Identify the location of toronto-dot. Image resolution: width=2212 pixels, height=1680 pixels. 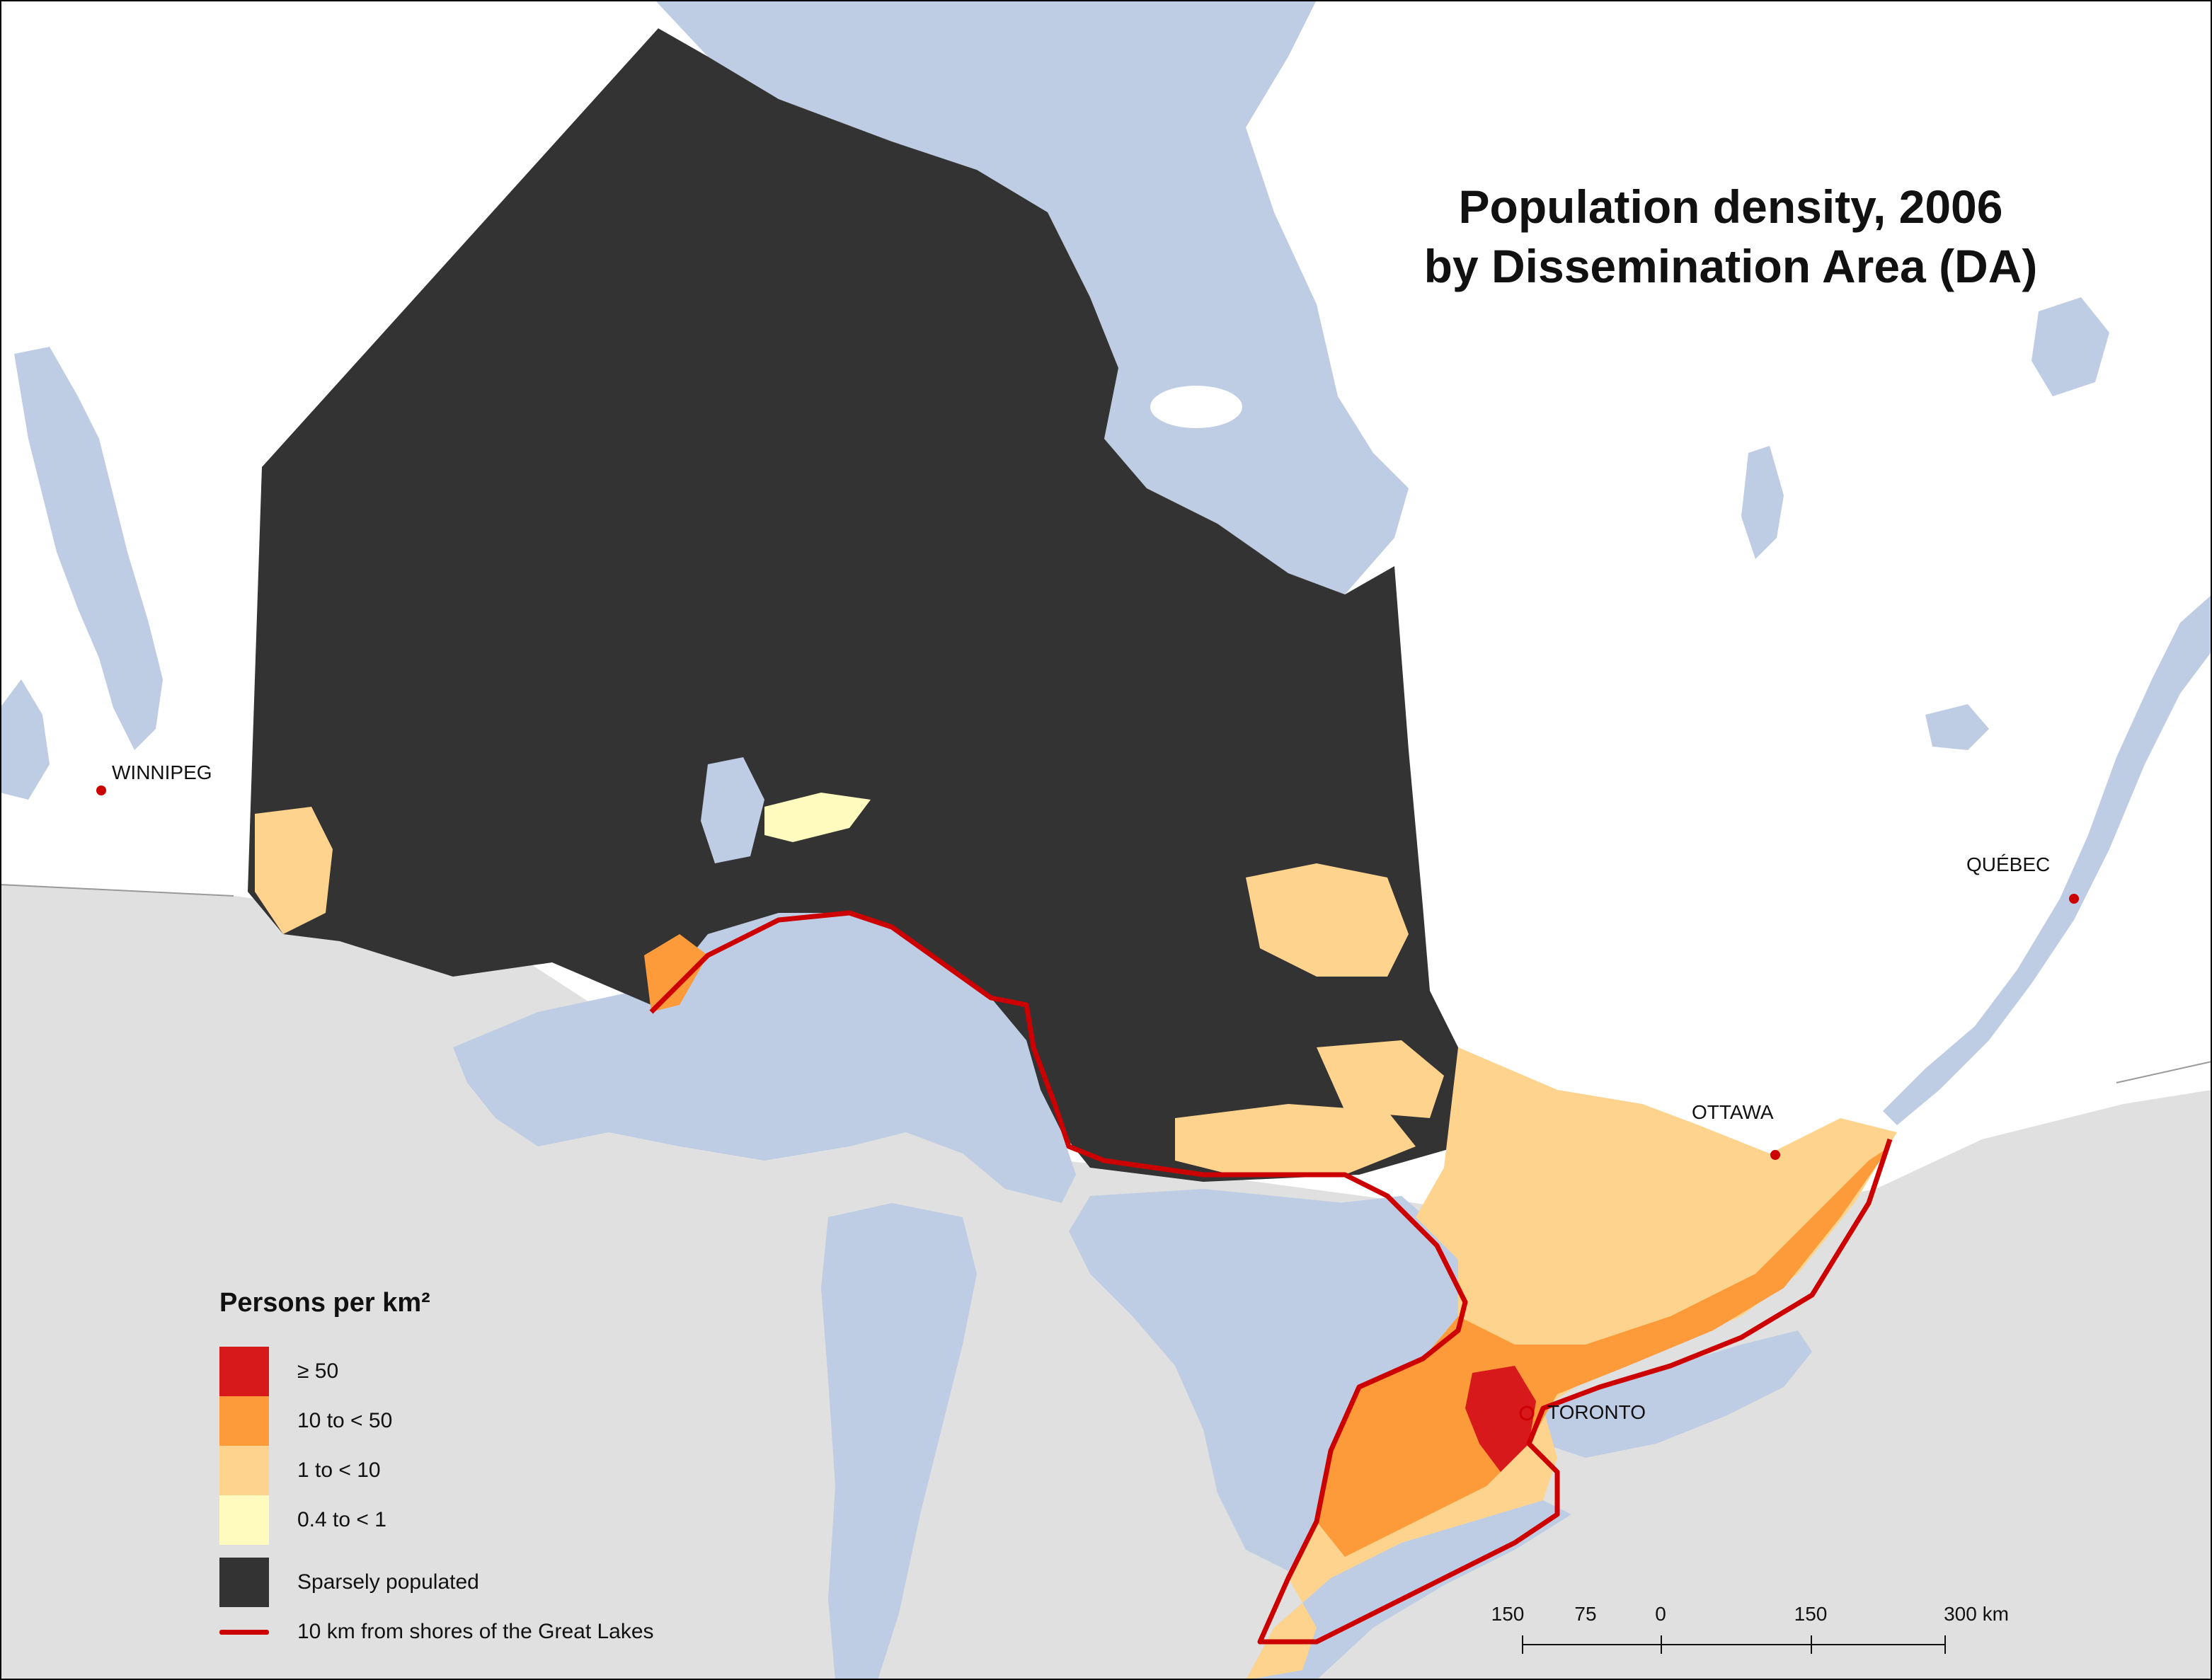
(1527, 1413).